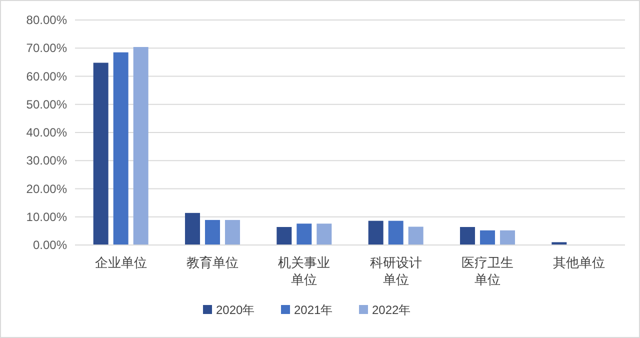  What do you see at coordinates (50, 245) in the screenshot?
I see `y-tick-label: 0.00%` at bounding box center [50, 245].